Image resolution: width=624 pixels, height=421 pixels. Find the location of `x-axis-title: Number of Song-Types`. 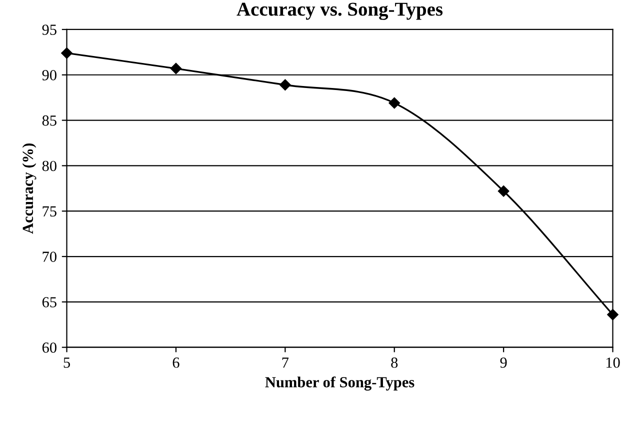

x-axis-title: Number of Song-Types is located at coordinates (339, 383).